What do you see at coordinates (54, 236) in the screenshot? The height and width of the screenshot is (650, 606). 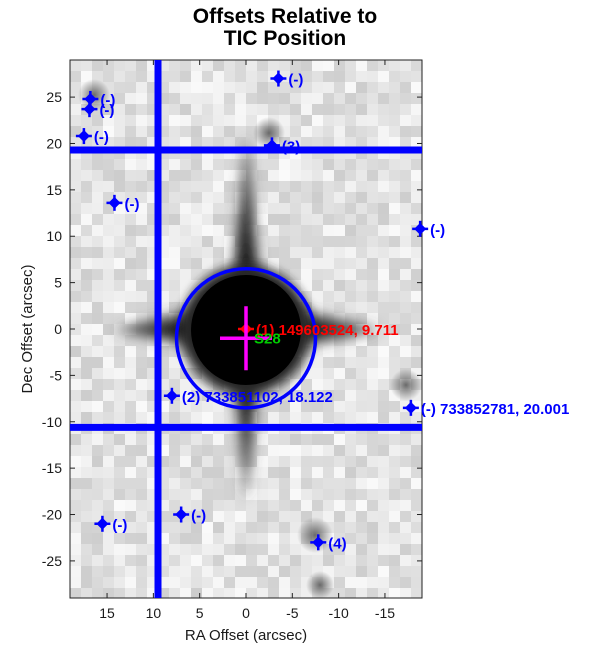 I see `y-tick-label: 10` at bounding box center [54, 236].